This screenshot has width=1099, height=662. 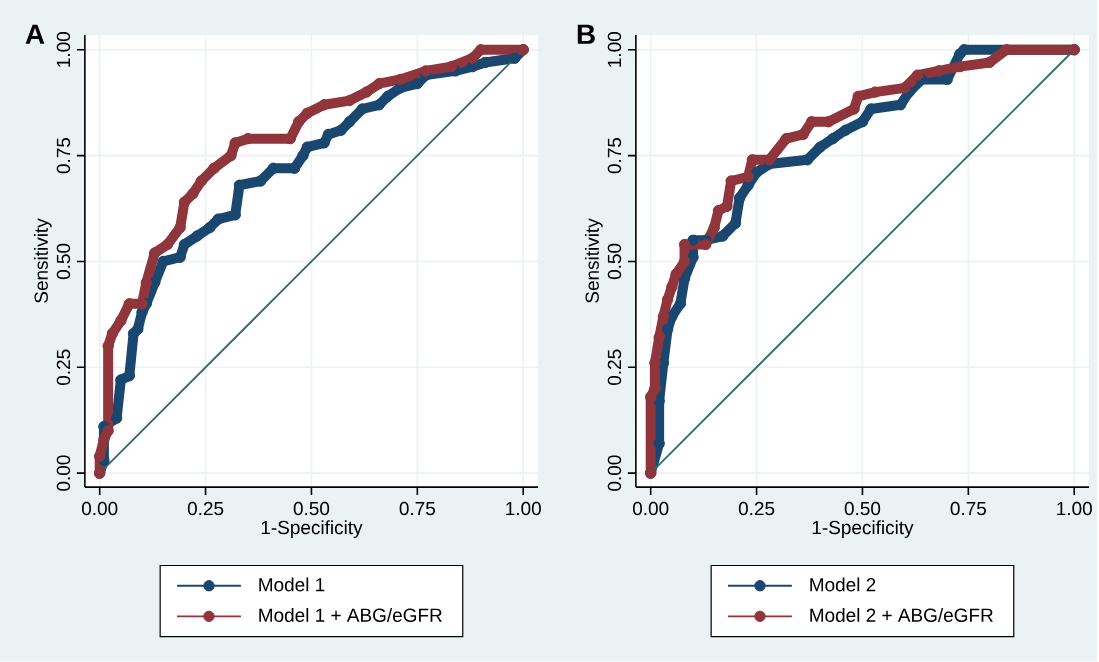 What do you see at coordinates (350, 615) in the screenshot?
I see `legend-label: Model 1 + ABG/eGFR` at bounding box center [350, 615].